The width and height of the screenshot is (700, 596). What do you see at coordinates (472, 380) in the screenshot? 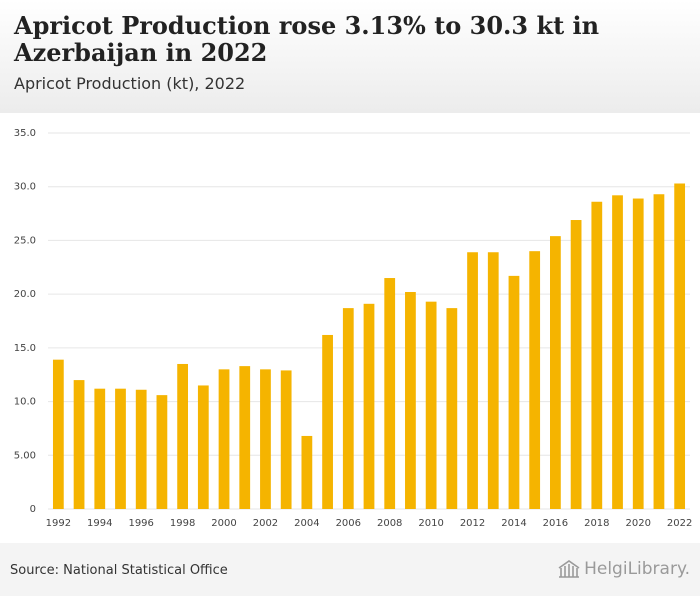
I see `bar-2012` at bounding box center [472, 380].